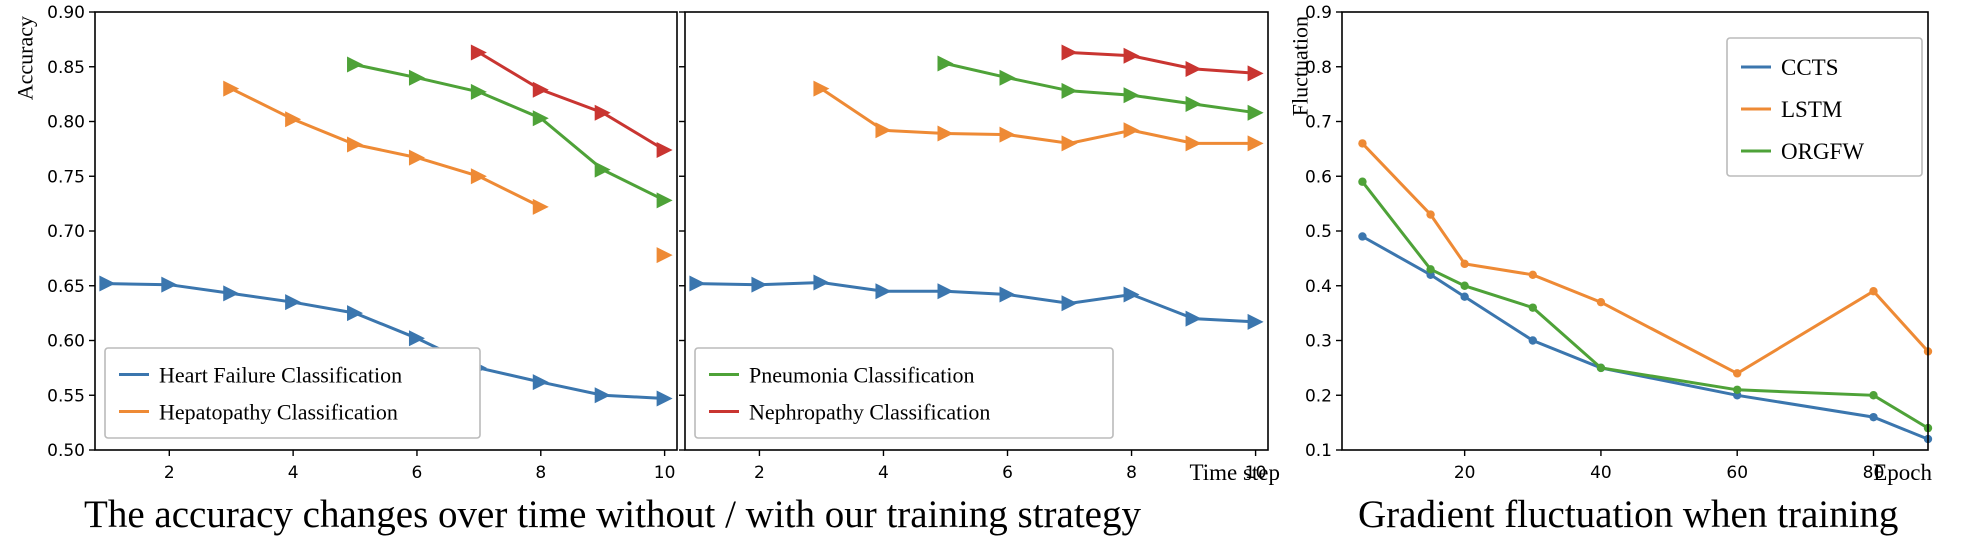  What do you see at coordinates (540, 473) in the screenshot?
I see `x-tick-label: 8` at bounding box center [540, 473].